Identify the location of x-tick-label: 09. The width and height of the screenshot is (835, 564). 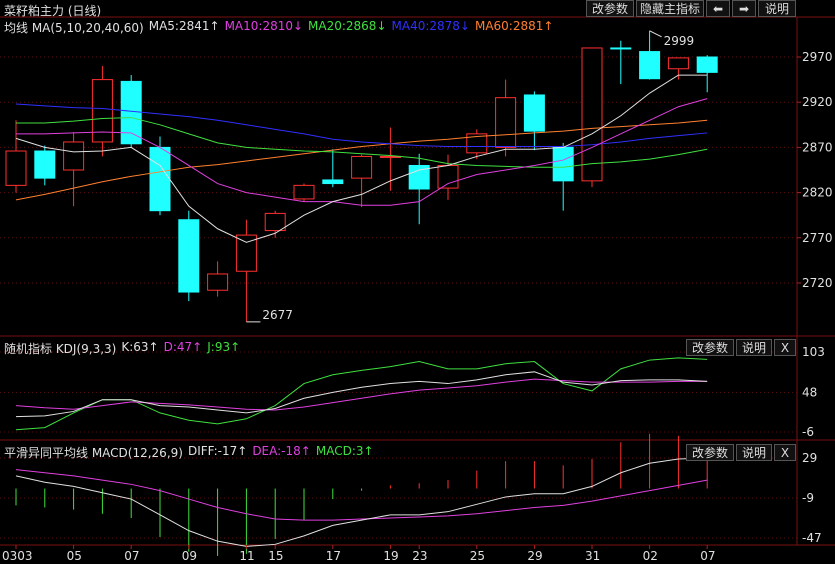
(189, 556).